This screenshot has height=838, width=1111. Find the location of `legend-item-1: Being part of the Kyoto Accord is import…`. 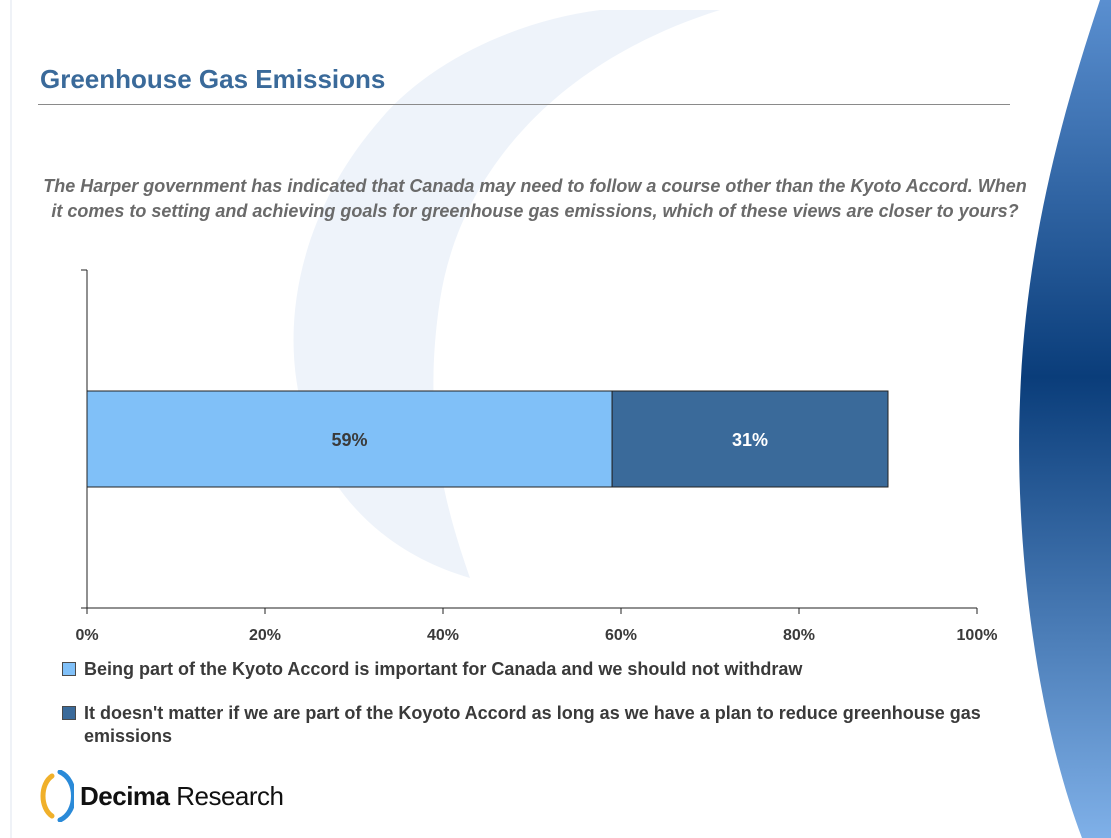

legend-item-1: Being part of the Kyoto Accord is import… is located at coordinates (542, 669).